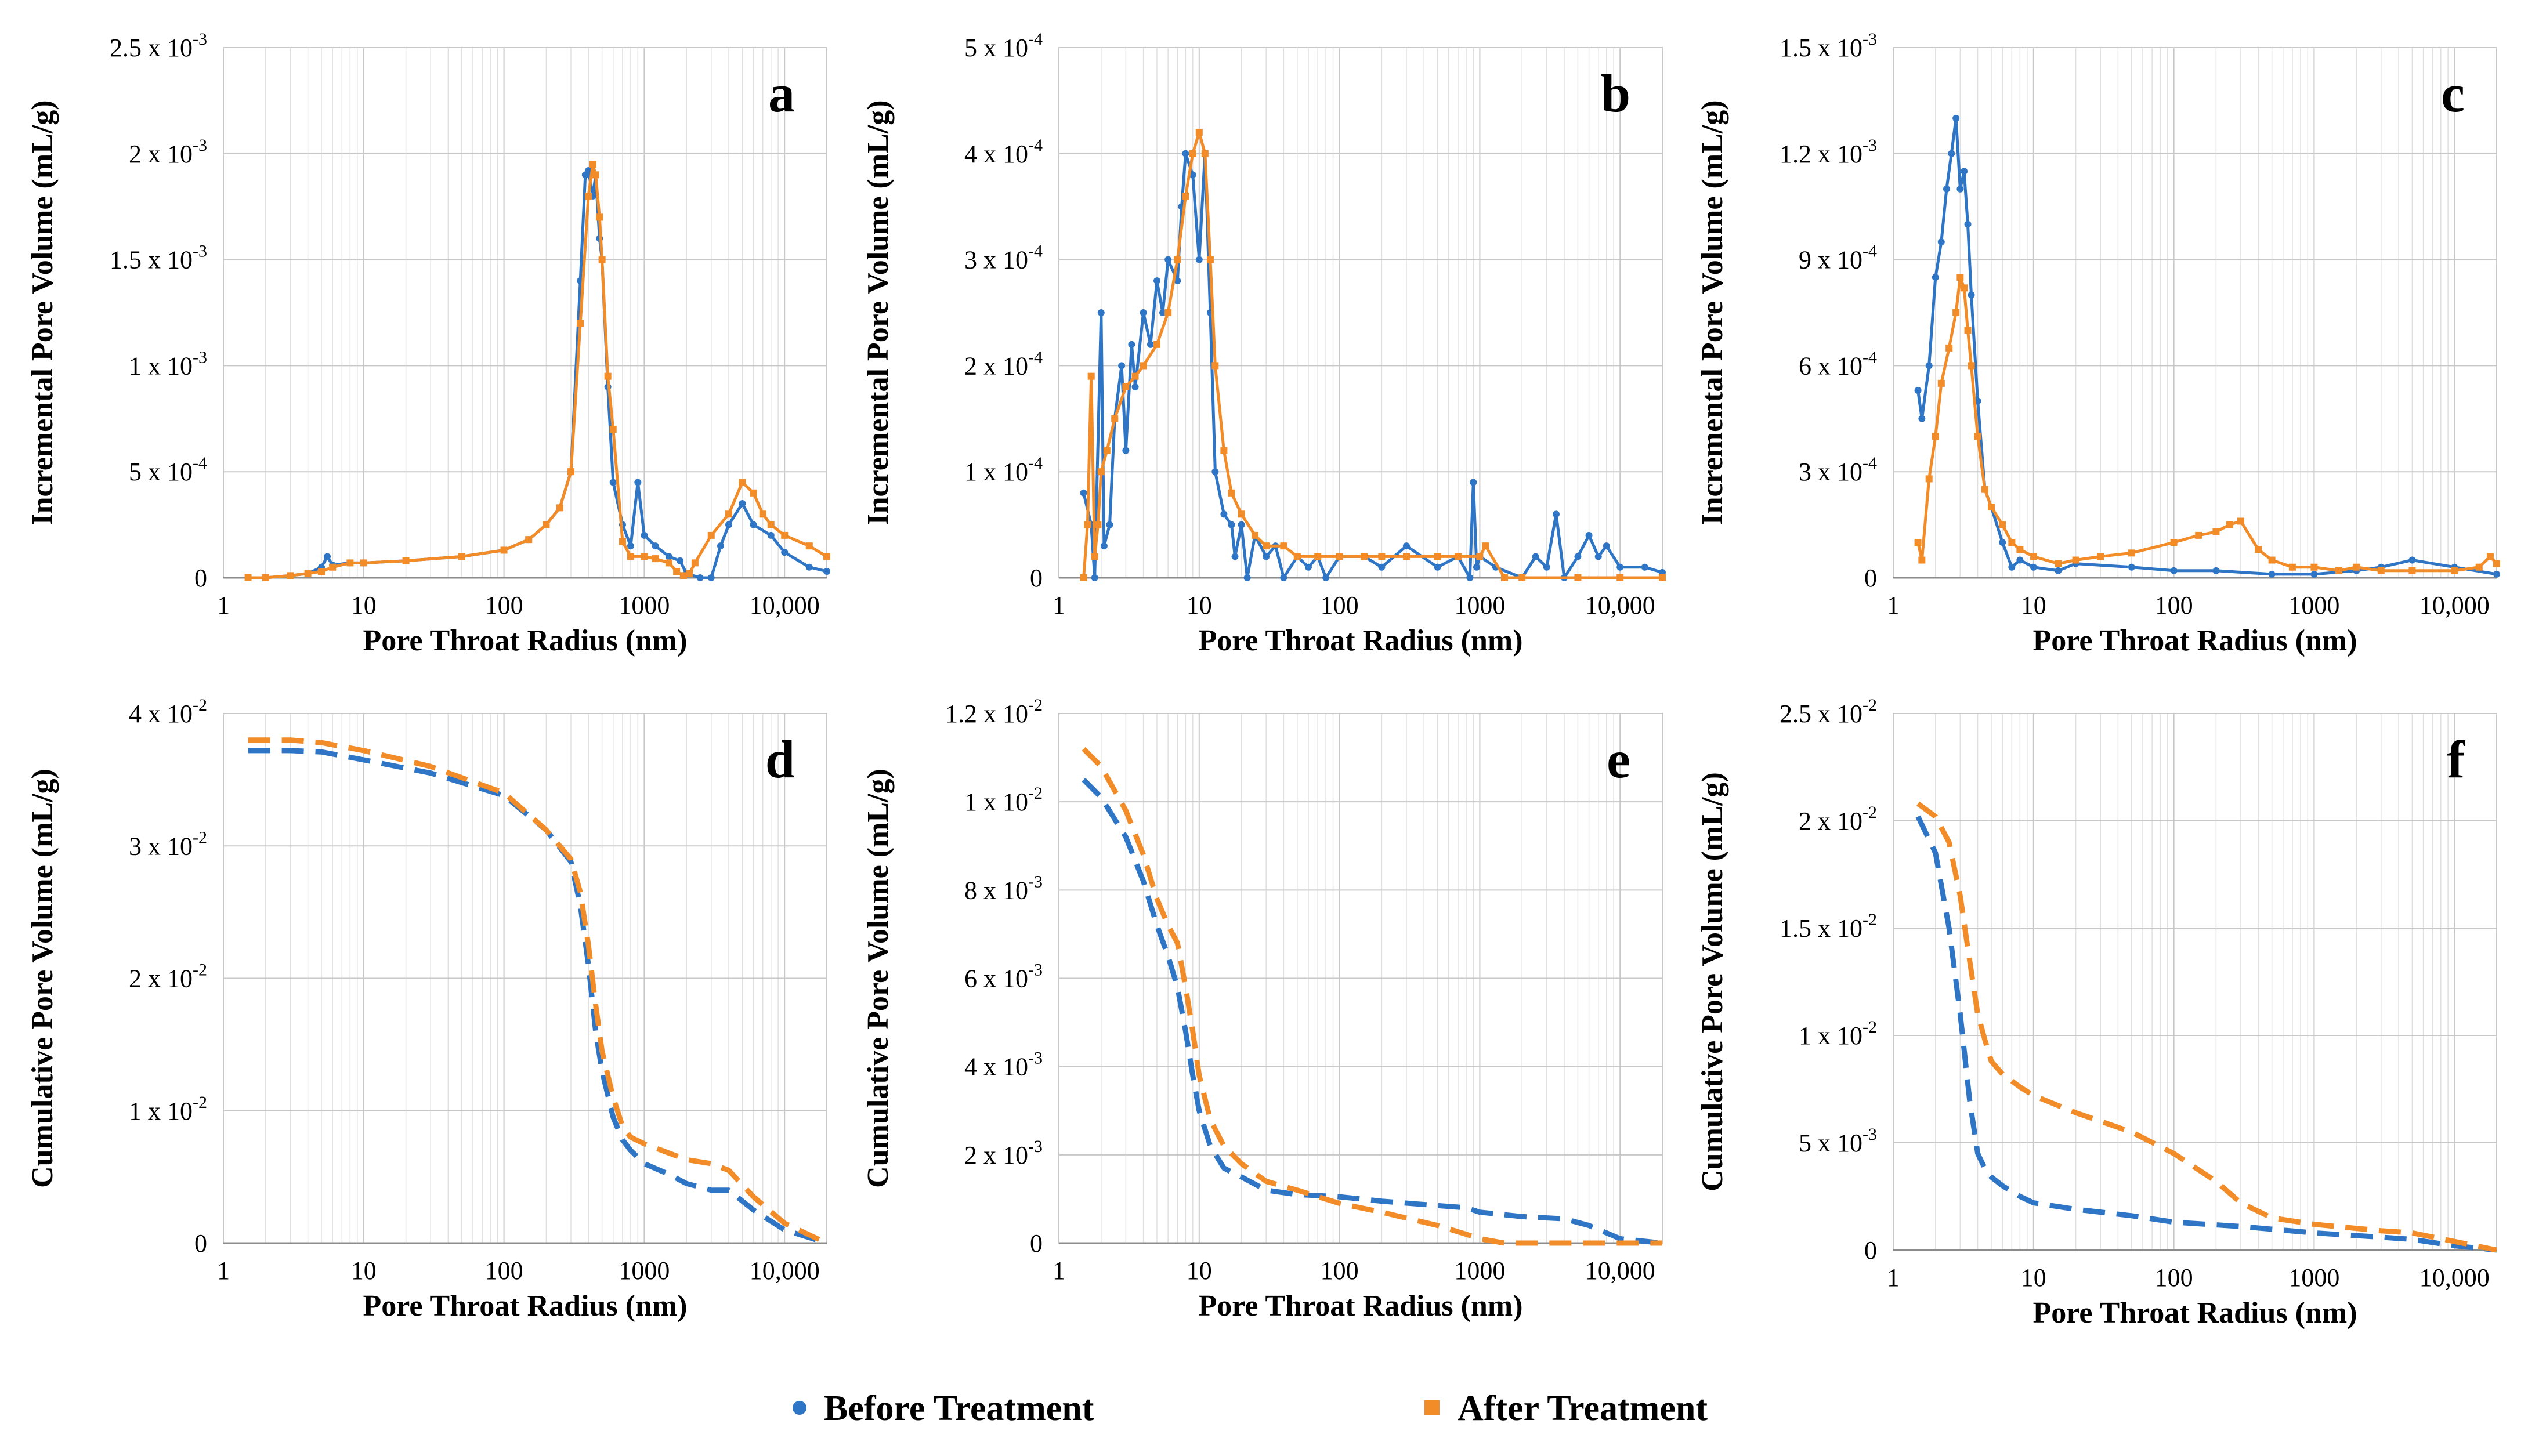 The image size is (2528, 1456). Describe the element at coordinates (878, 978) in the screenshot. I see `y-axis-title: Cumulative Pore Volume (mL/g)` at that location.